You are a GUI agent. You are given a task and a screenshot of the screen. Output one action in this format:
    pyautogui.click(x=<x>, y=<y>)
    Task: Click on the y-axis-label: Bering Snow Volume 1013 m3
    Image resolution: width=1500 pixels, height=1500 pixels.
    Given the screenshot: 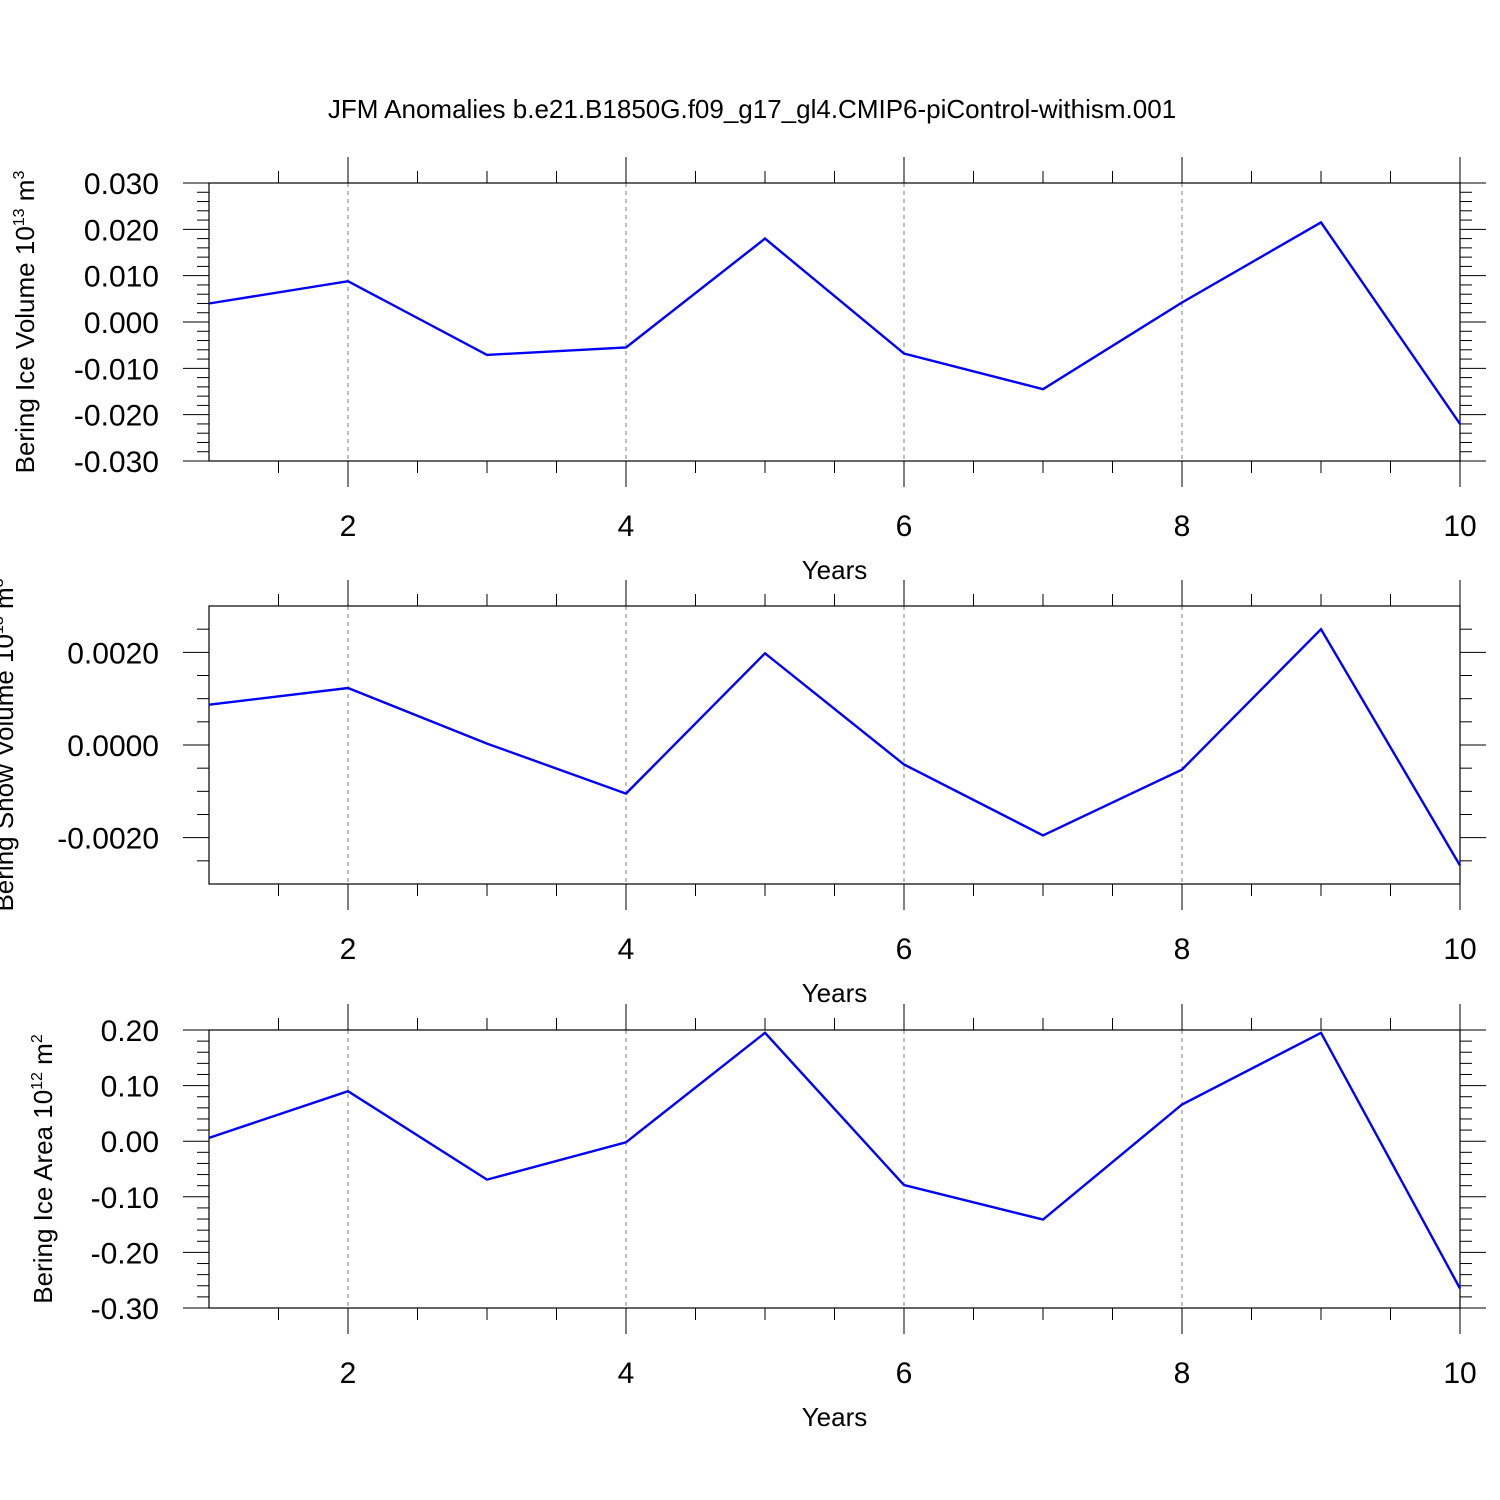 What is the action you would take?
    pyautogui.click(x=9, y=744)
    